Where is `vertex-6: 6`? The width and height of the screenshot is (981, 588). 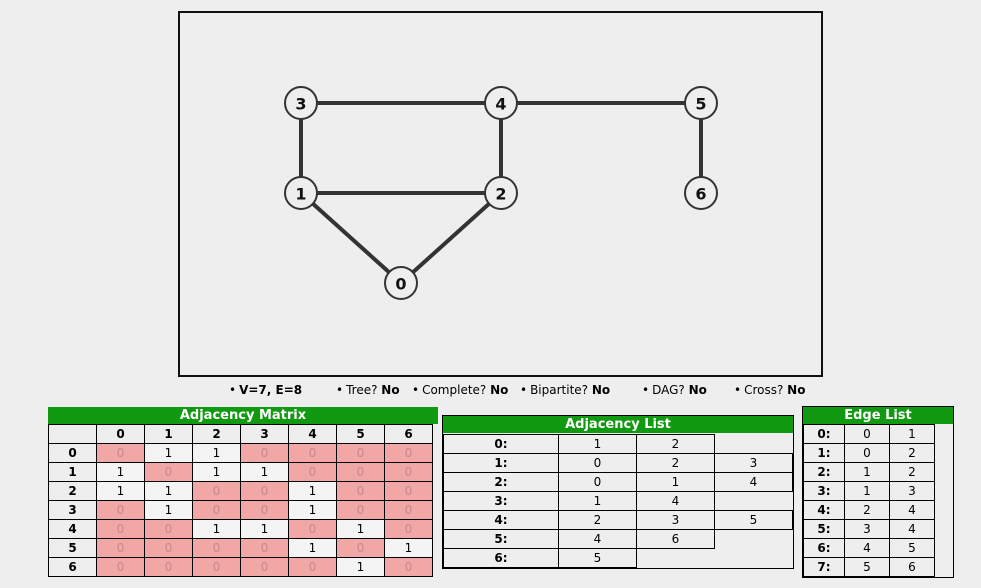
vertex-6: 6 is located at coordinates (701, 193).